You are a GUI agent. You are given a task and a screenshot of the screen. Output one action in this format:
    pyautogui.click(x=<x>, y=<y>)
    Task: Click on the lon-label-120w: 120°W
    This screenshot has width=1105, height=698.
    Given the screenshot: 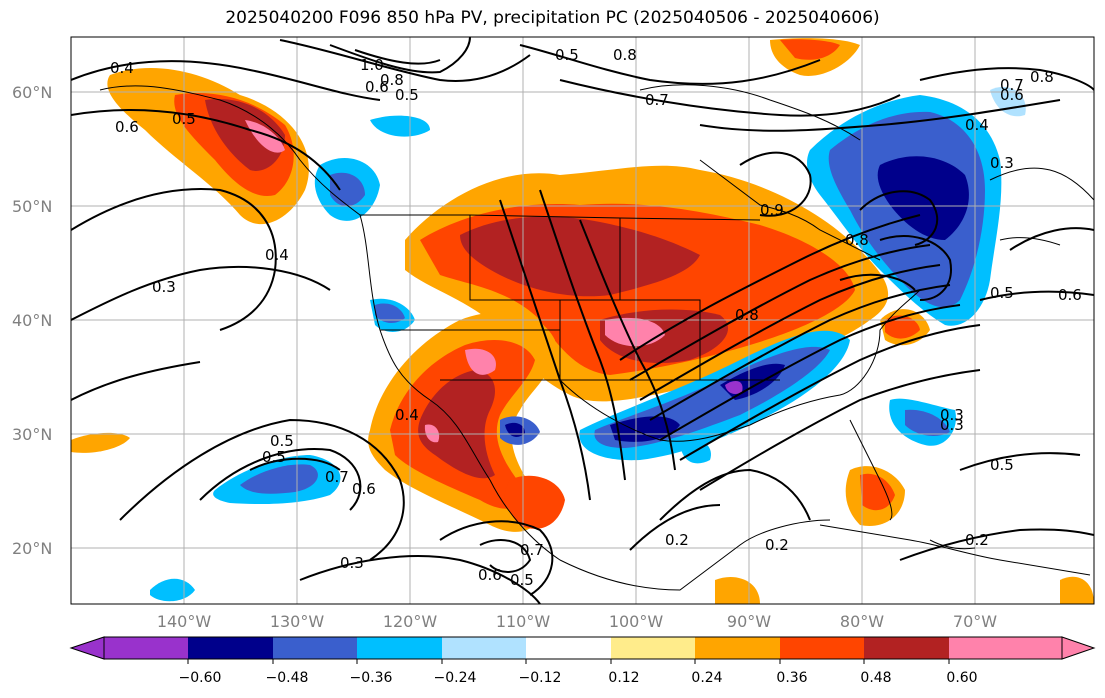 What is the action you would take?
    pyautogui.click(x=410, y=621)
    